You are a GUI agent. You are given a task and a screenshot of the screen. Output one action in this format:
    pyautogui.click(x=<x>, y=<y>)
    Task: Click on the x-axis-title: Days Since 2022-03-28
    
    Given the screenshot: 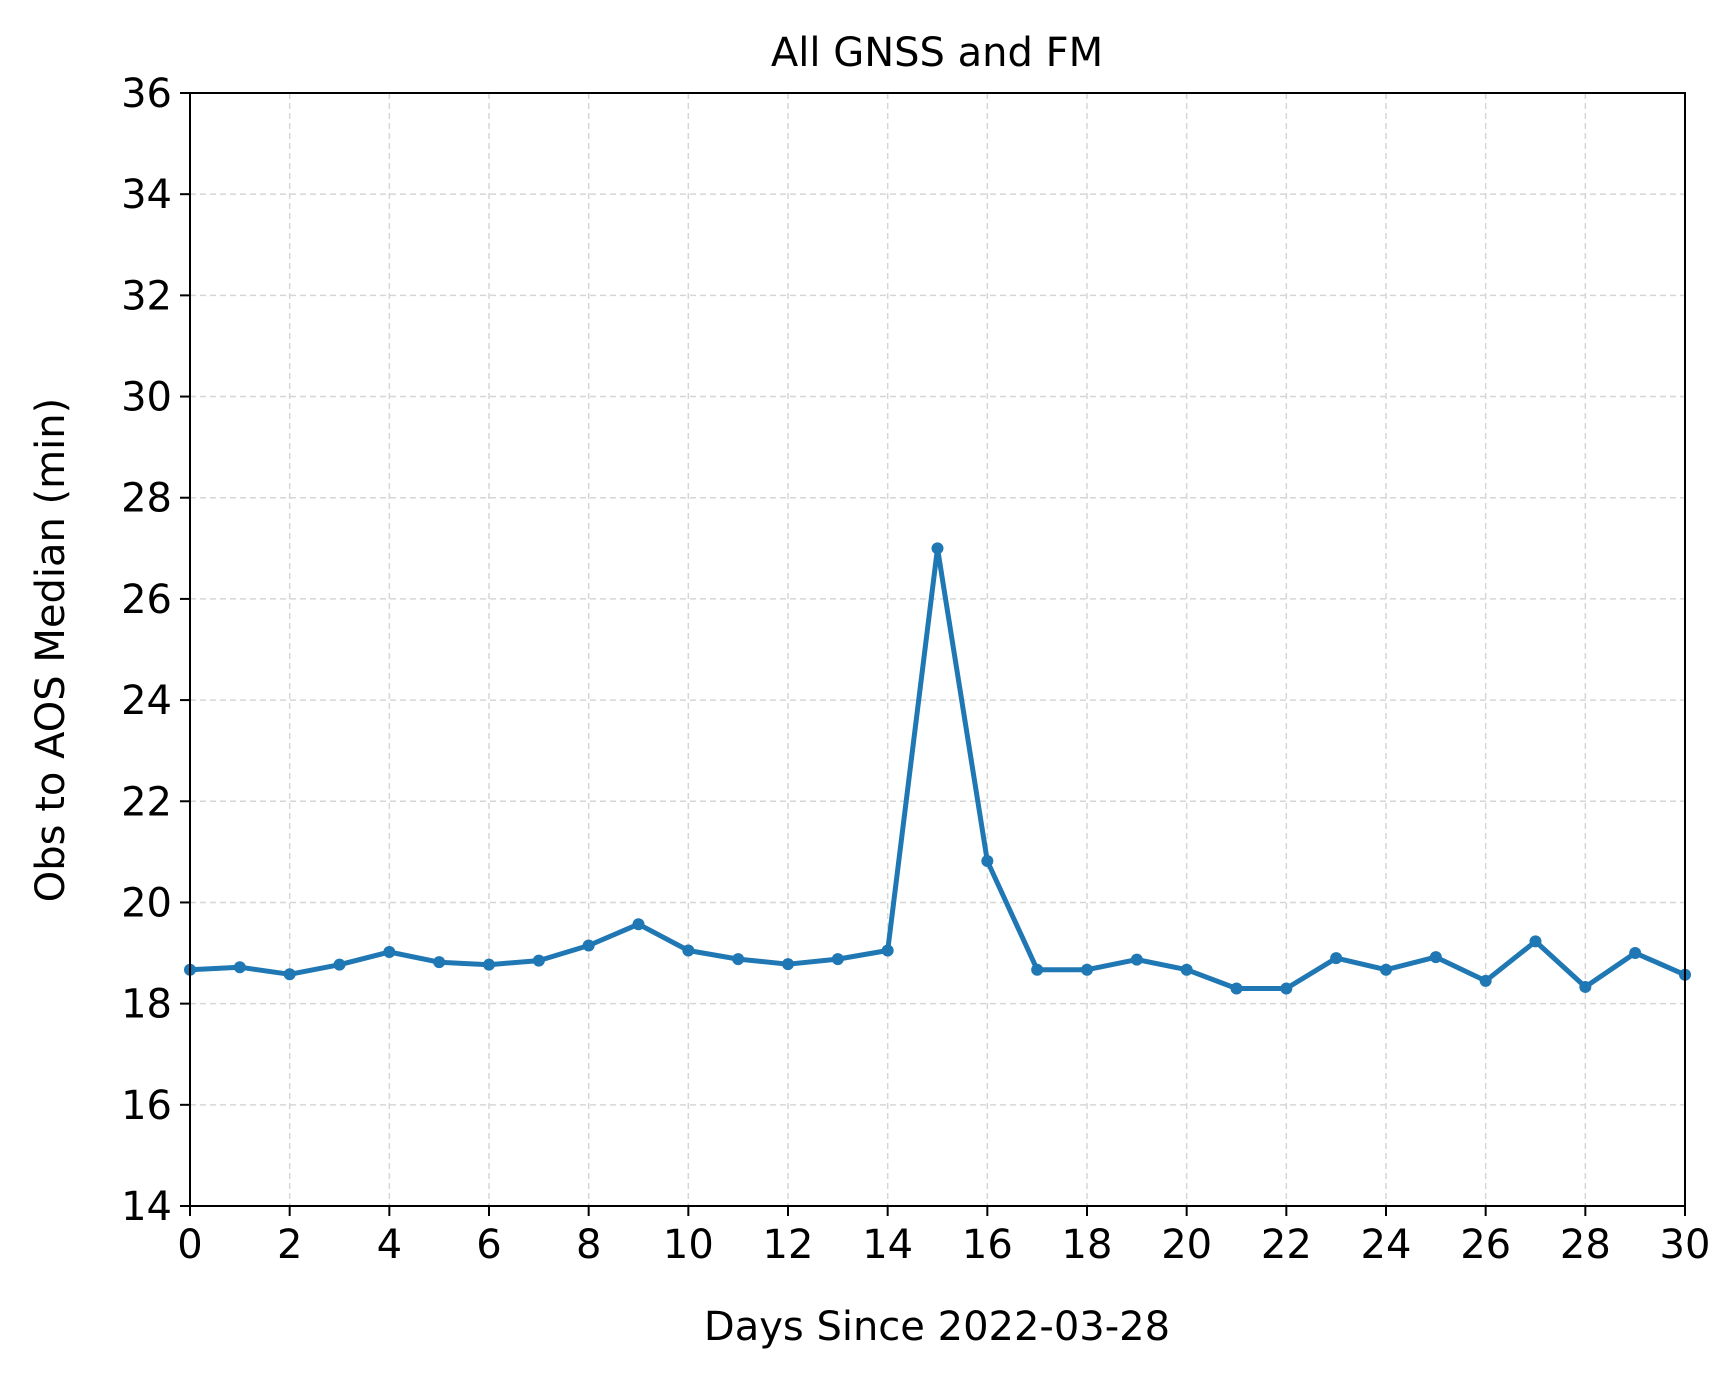 What is the action you would take?
    pyautogui.click(x=937, y=1327)
    